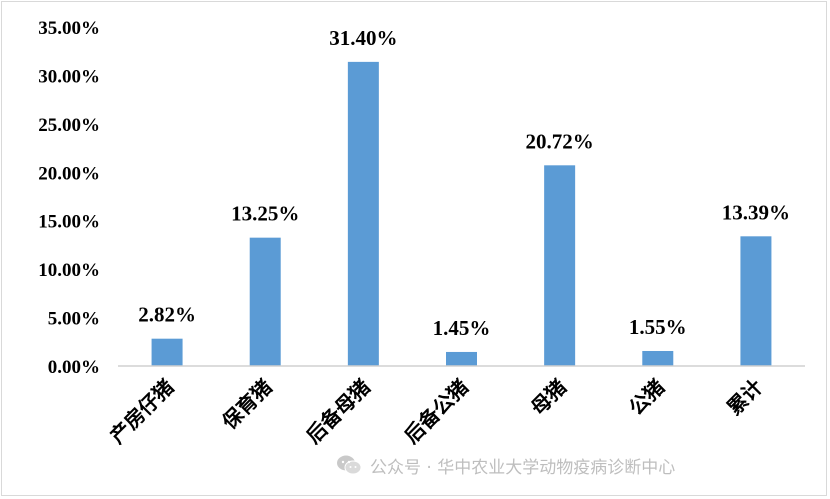  What do you see at coordinates (744, 397) in the screenshot?
I see `category-label: 累计` at bounding box center [744, 397].